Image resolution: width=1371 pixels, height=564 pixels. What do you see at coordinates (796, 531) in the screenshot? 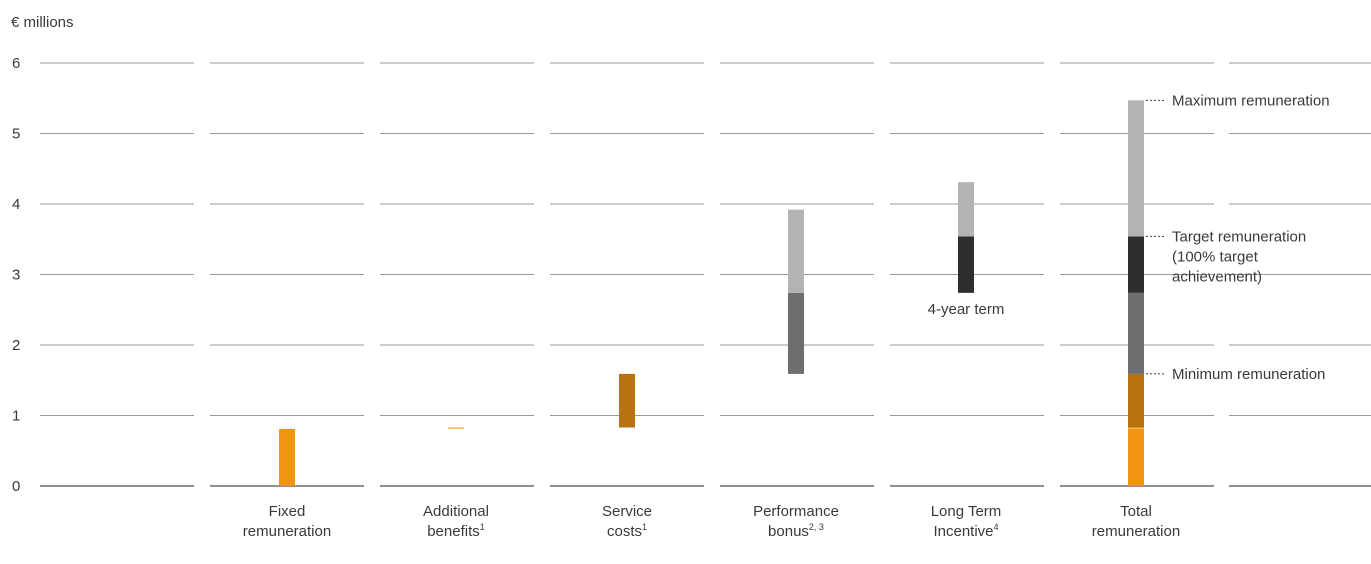
I see `x-tick-label: bonus2, 3` at bounding box center [796, 531].